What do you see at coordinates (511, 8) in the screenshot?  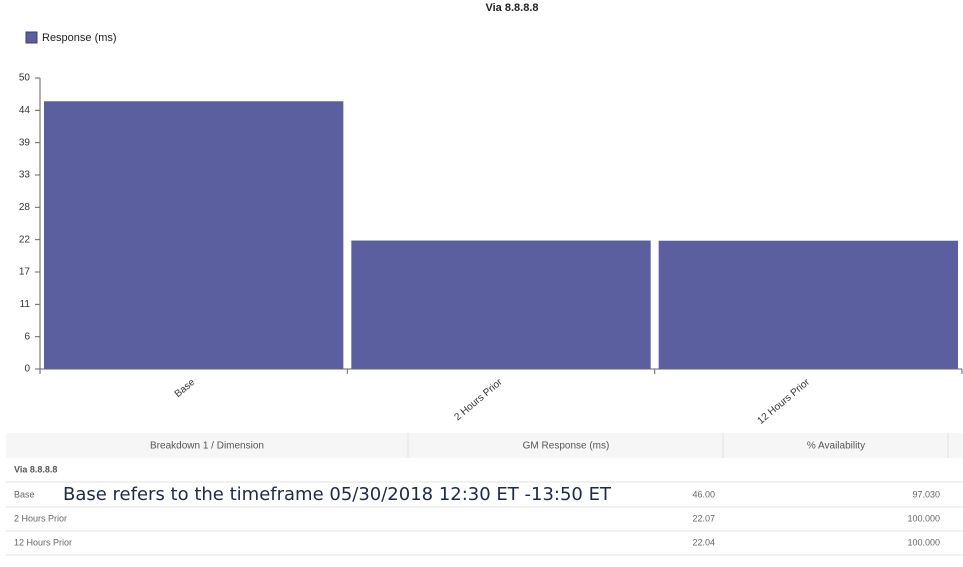 I see `chart-title: Via 8.8.8.8` at bounding box center [511, 8].